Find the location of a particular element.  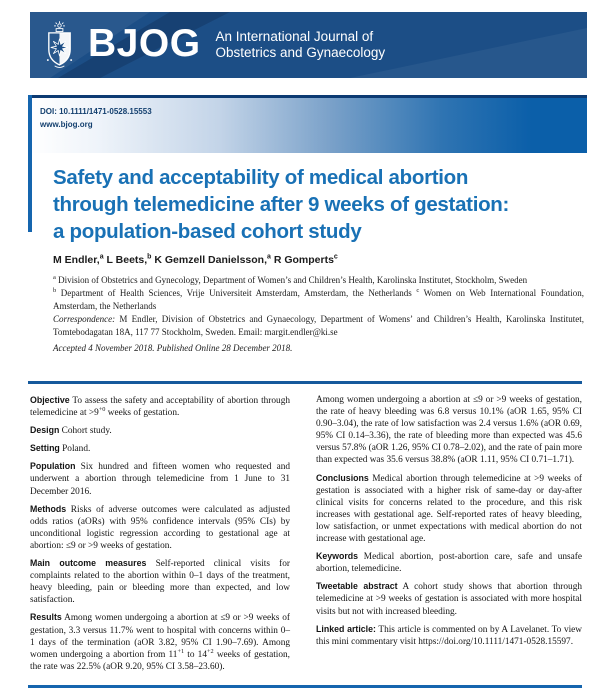

superscript: +1 is located at coordinates (181, 651).